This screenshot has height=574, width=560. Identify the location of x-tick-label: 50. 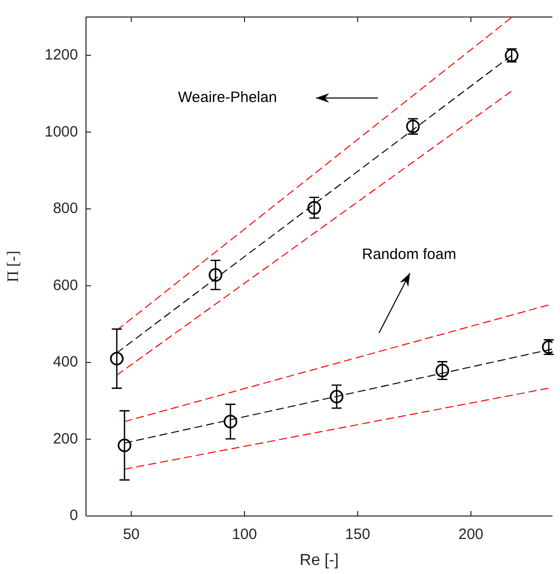
(131, 535).